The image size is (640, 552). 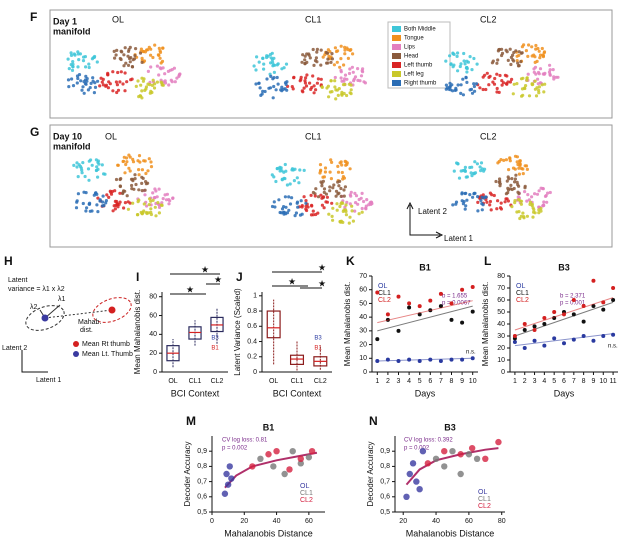 I want to click on chart-title: B3, so click(x=450, y=427).